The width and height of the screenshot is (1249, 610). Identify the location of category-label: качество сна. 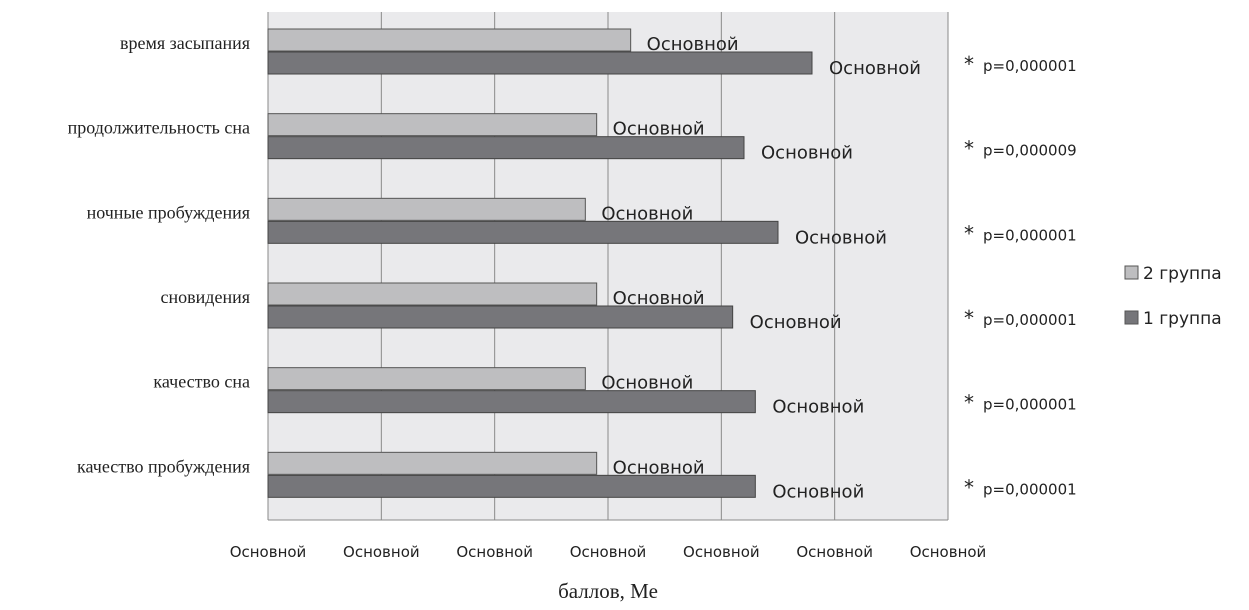
(201, 382).